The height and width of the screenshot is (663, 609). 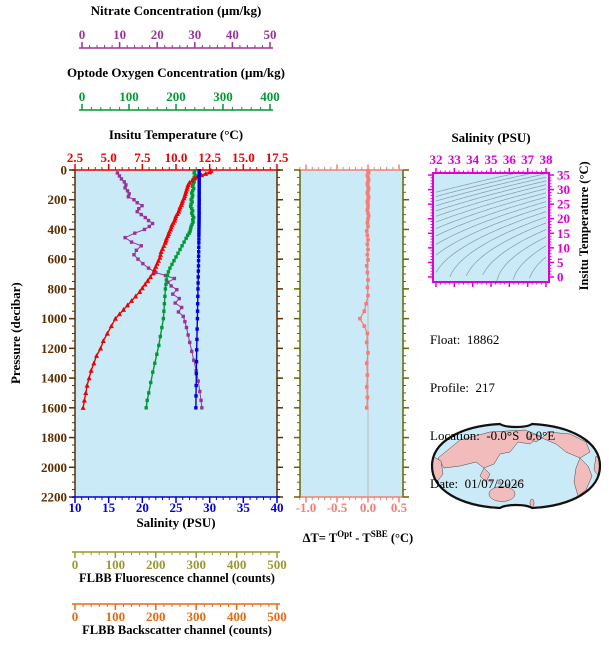 What do you see at coordinates (58, 288) in the screenshot?
I see `tick-label: 800` at bounding box center [58, 288].